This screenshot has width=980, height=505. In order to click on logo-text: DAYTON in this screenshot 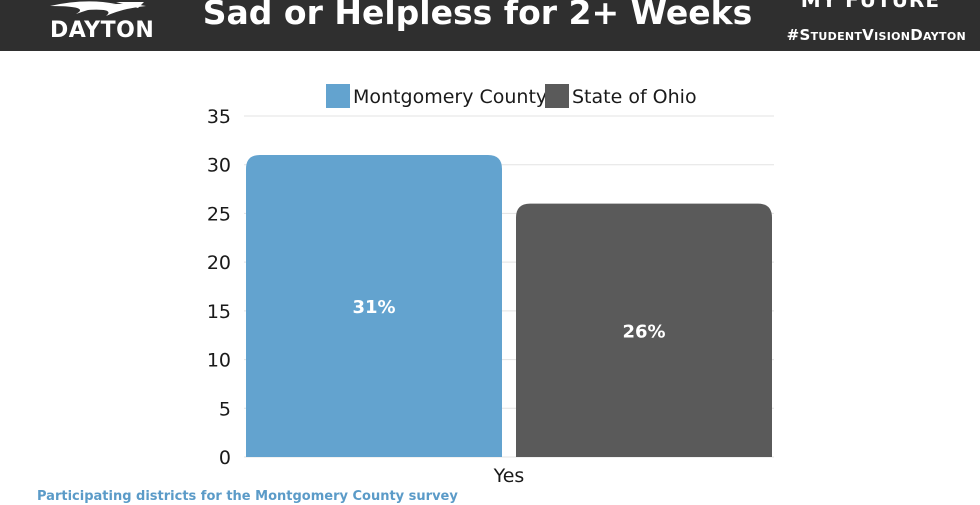, I will do `click(102, 30)`.